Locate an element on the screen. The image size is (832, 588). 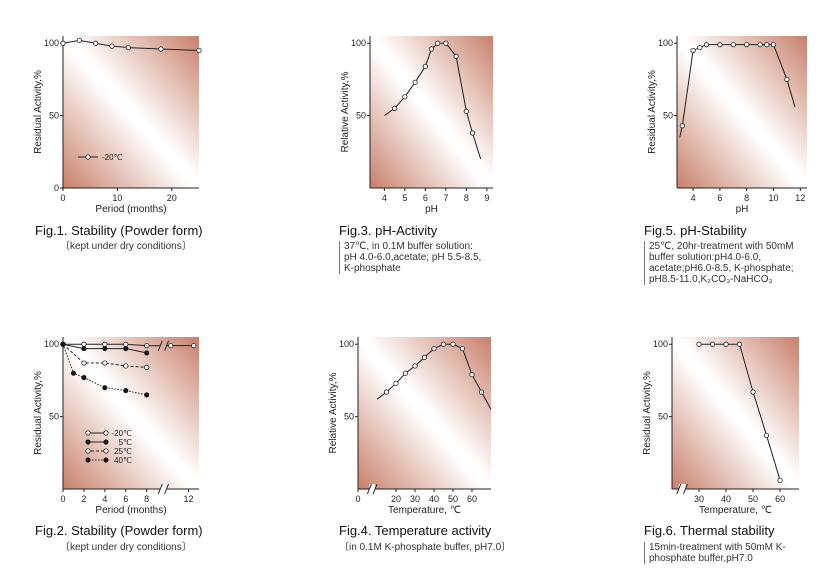
fig3-note-line: K-phosphate is located at coordinates (372, 268).